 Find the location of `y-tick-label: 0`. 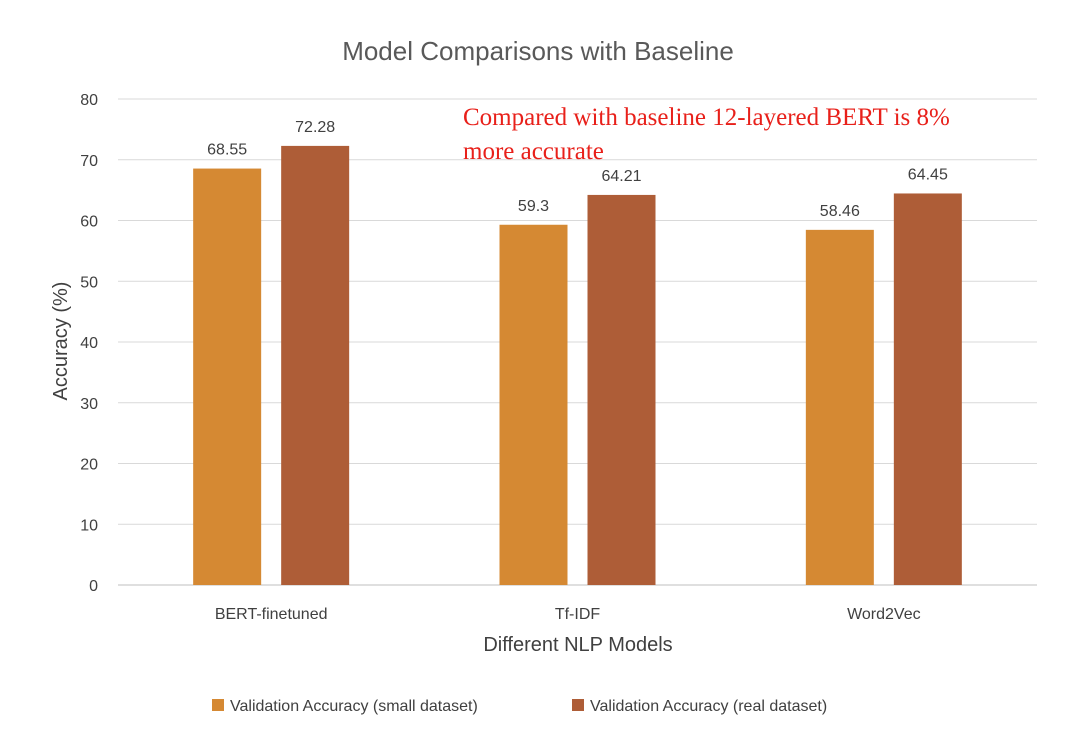

y-tick-label: 0 is located at coordinates (93, 586).